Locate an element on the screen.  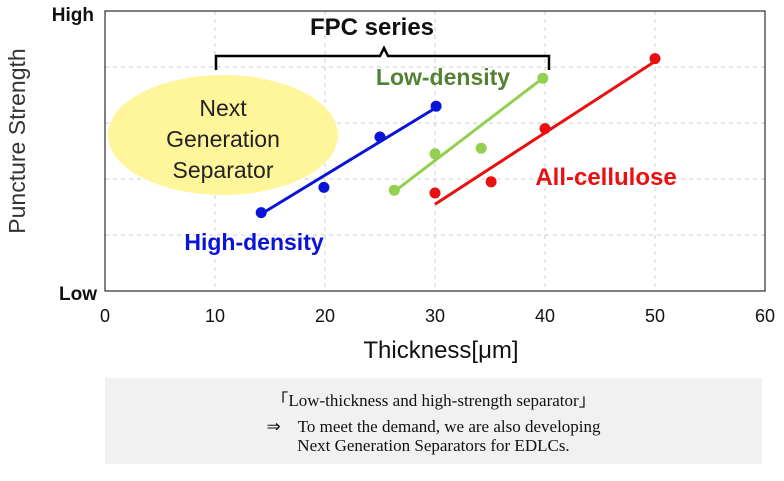
series-label-high-density: High-density is located at coordinates (253, 242).